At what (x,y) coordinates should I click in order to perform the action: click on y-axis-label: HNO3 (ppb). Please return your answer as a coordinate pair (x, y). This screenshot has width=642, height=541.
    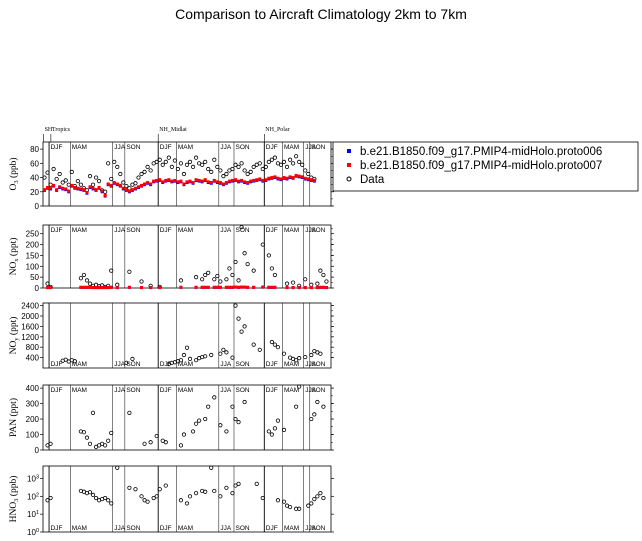
    Looking at the image, I should click on (14, 499).